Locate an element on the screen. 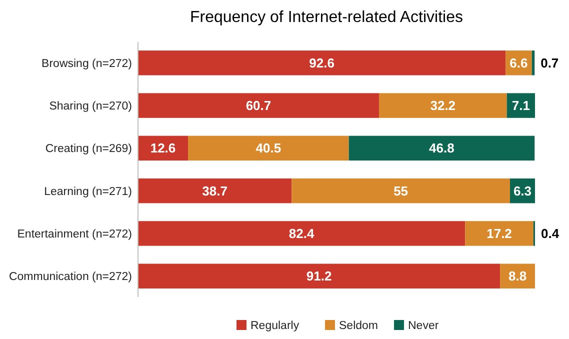 This screenshot has height=339, width=569. chart-title: Frequency of Internet-related Activities is located at coordinates (327, 17).